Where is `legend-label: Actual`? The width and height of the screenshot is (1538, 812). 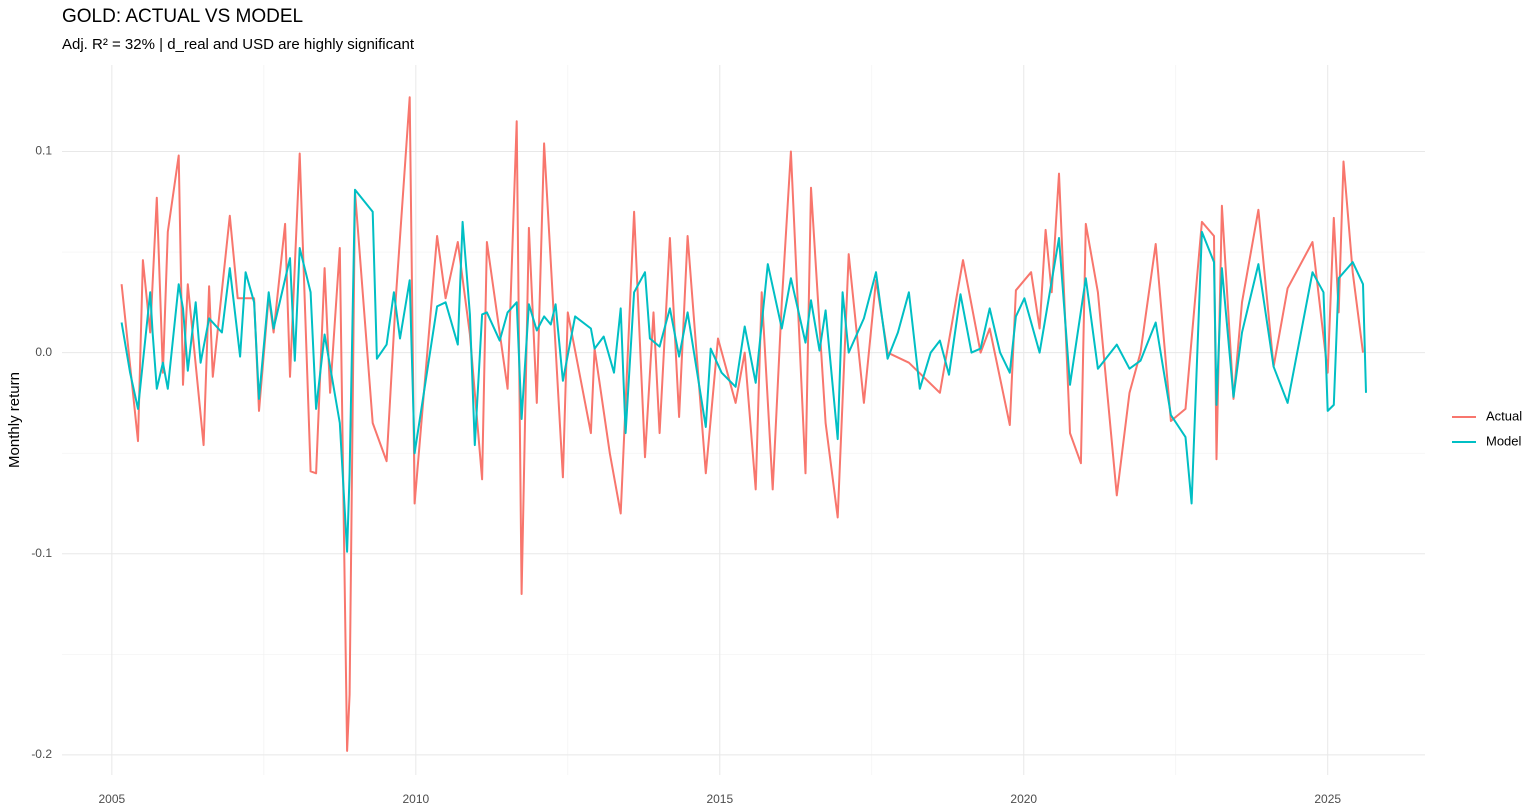
legend-label: Actual is located at coordinates (1504, 415).